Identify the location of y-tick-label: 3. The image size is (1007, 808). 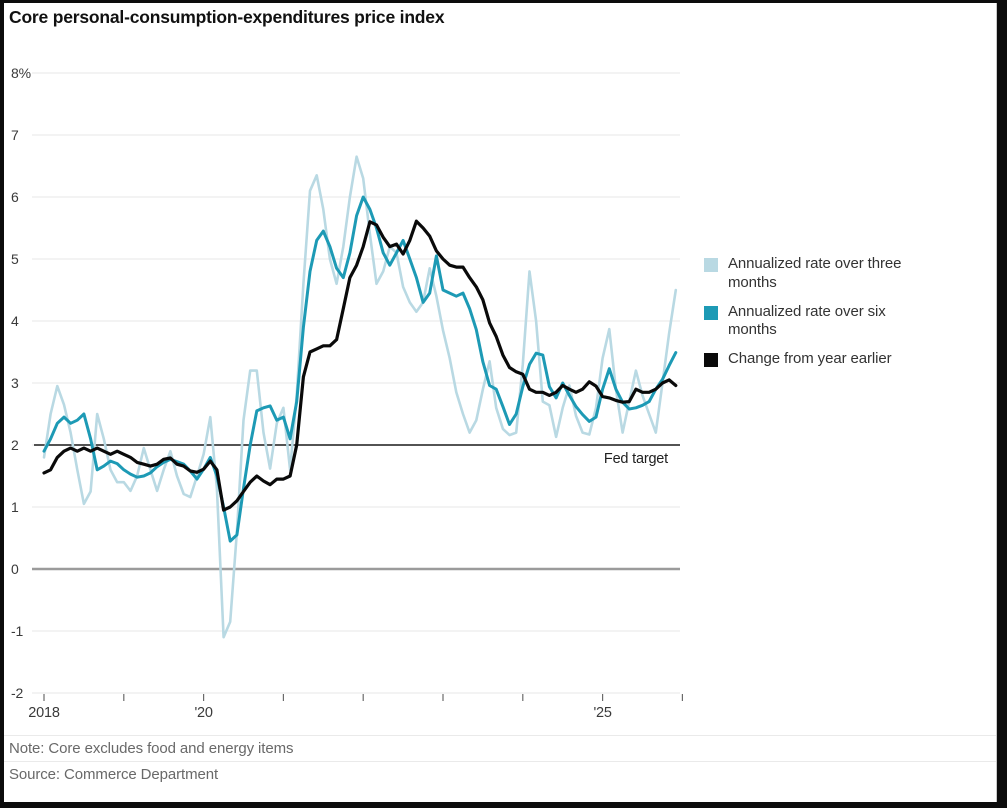
(15, 383).